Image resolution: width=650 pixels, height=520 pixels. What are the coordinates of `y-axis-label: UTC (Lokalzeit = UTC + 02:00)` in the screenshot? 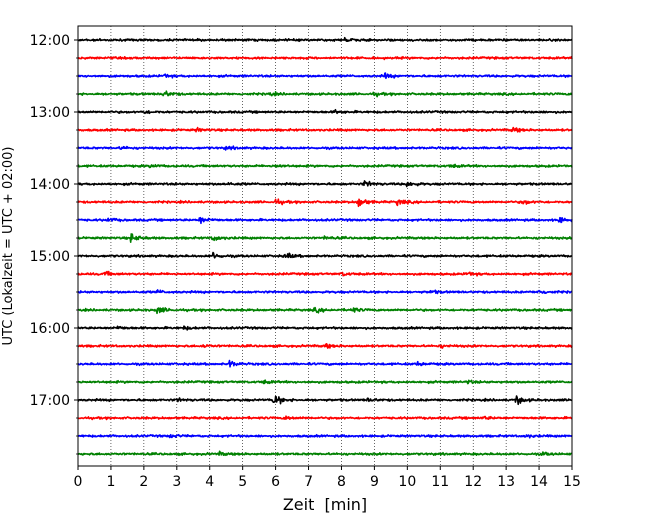 It's located at (8, 246).